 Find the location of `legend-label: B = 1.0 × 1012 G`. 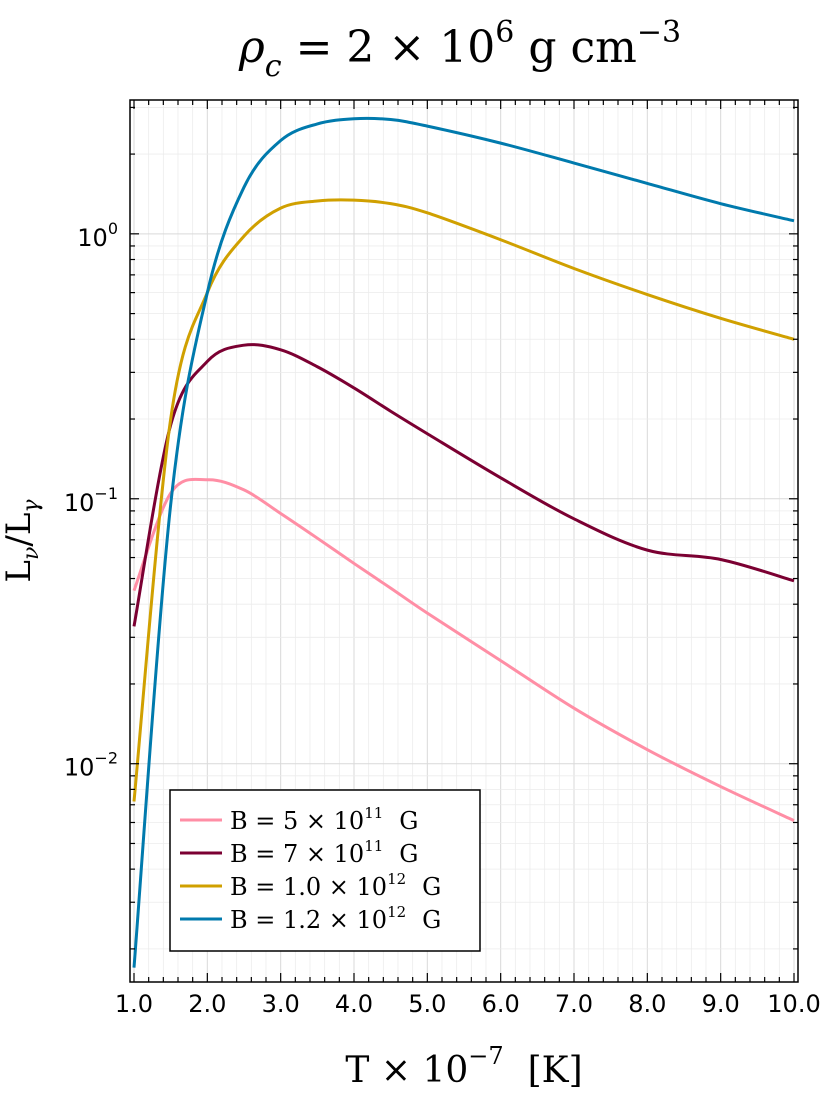

legend-label: B = 1.0 × 1012 G is located at coordinates (335, 885).